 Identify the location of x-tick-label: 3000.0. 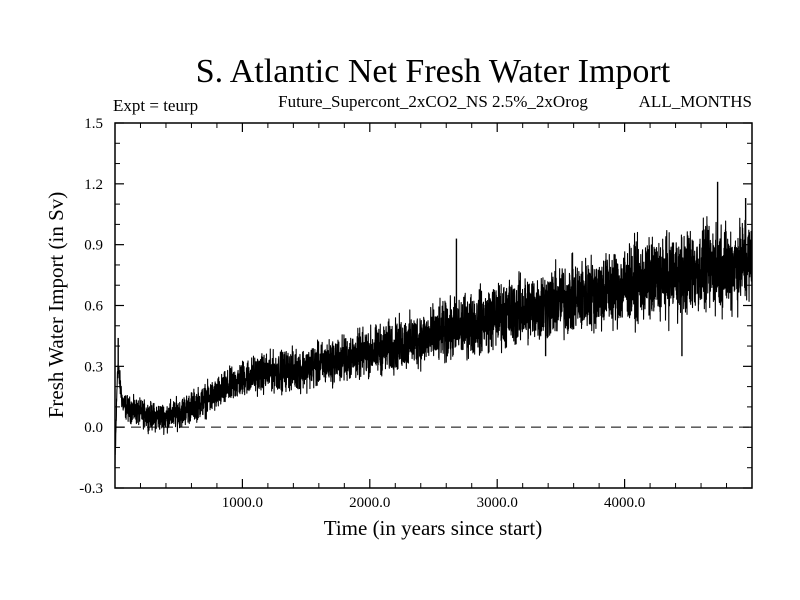
(497, 503).